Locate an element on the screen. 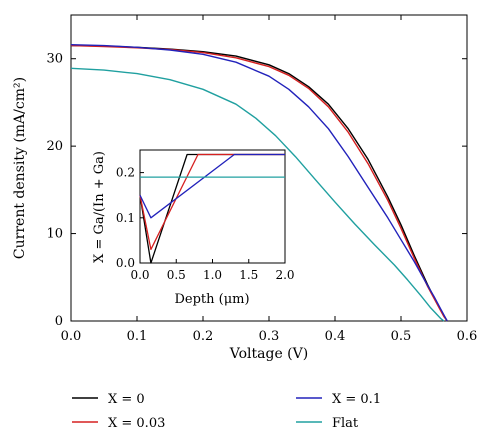 This screenshot has width=500, height=443. main-x-tick-label: 0.5 is located at coordinates (401, 336).